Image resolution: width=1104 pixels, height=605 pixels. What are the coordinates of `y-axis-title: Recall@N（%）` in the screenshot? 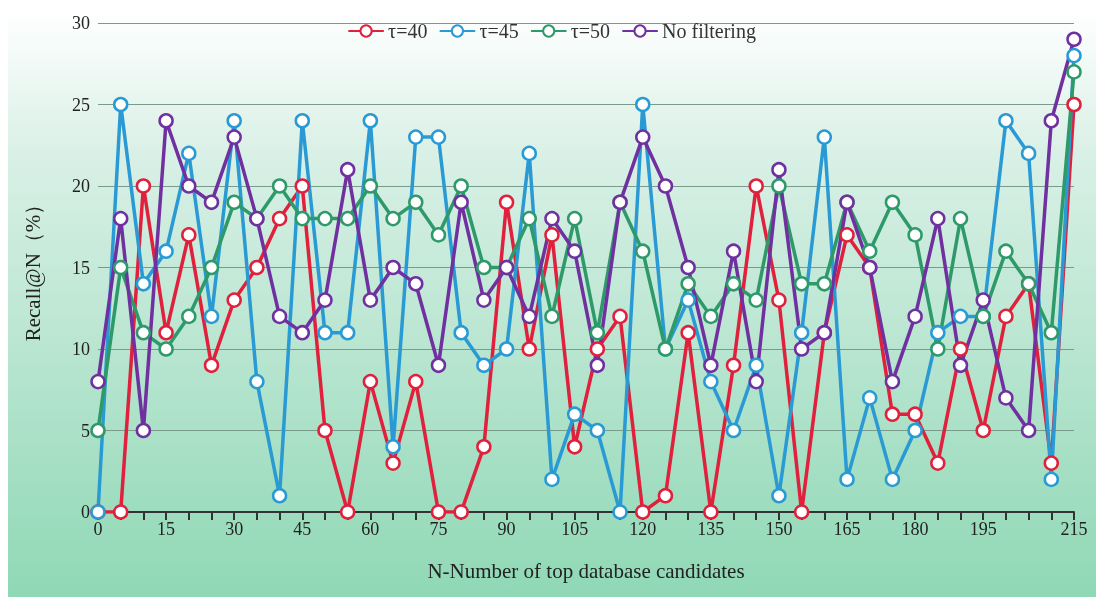 It's located at (32, 267).